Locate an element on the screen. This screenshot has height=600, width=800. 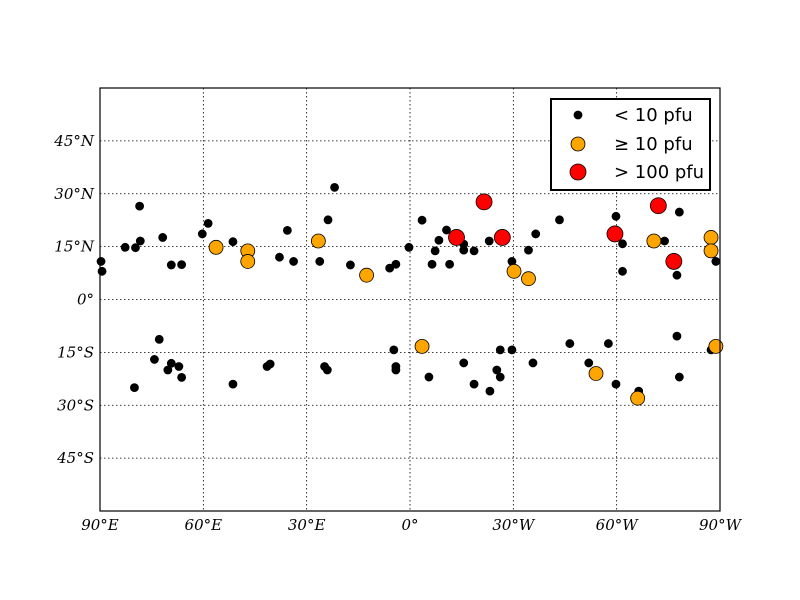
y-tick-label: 15°N is located at coordinates (74, 247).